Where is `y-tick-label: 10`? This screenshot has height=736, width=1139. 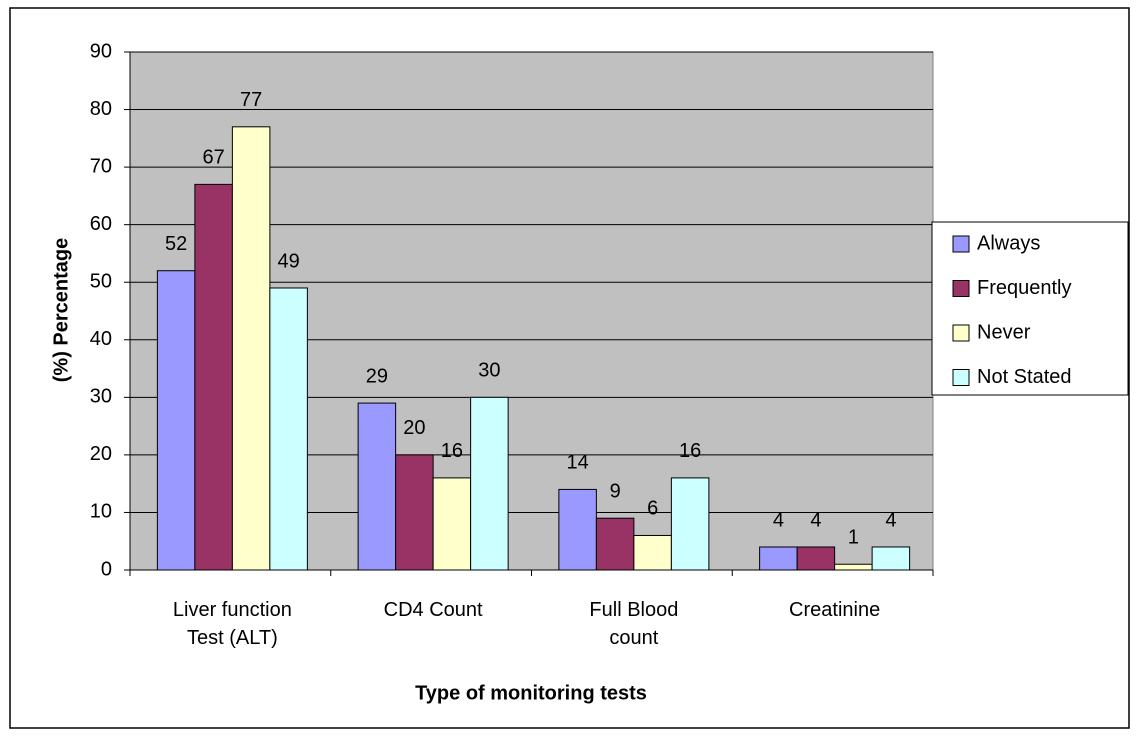 y-tick-label: 10 is located at coordinates (101, 512).